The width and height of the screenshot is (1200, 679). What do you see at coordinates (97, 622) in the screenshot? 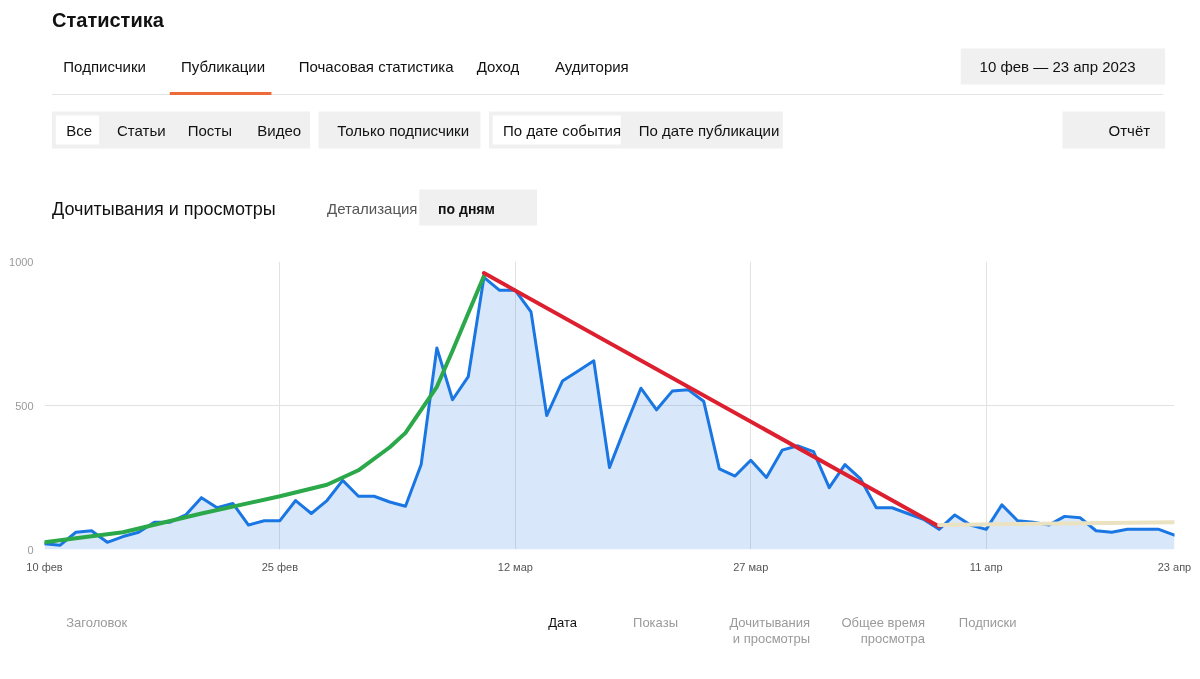
I see `text: Заголовок` at bounding box center [97, 622].